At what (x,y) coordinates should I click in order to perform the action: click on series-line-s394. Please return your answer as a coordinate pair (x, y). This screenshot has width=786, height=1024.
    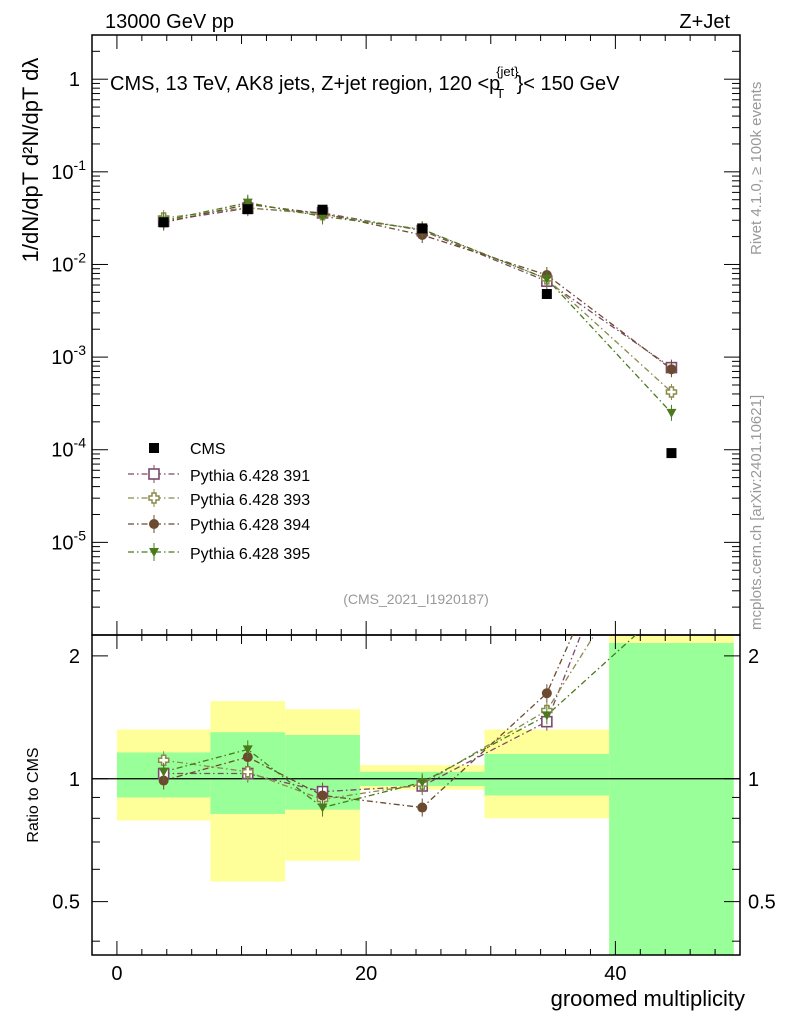
    Looking at the image, I should click on (417, 286).